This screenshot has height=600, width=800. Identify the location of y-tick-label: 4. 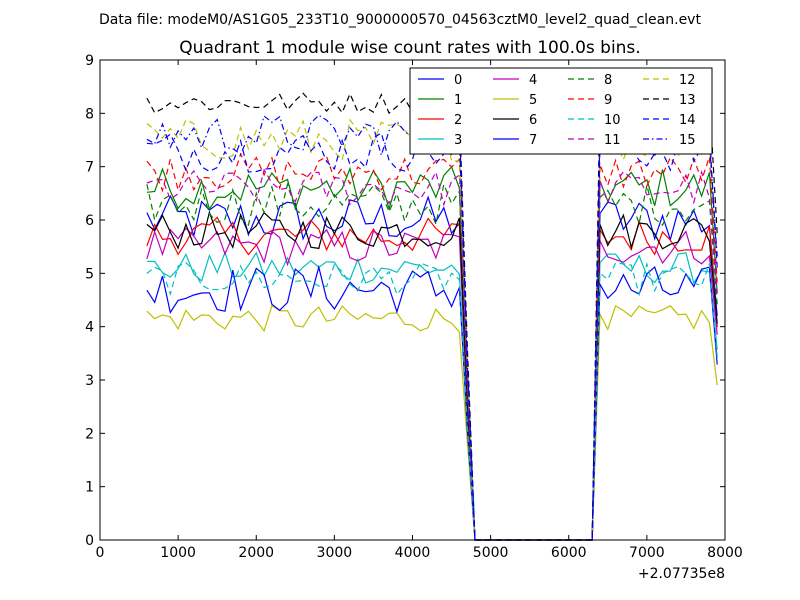
(89, 328).